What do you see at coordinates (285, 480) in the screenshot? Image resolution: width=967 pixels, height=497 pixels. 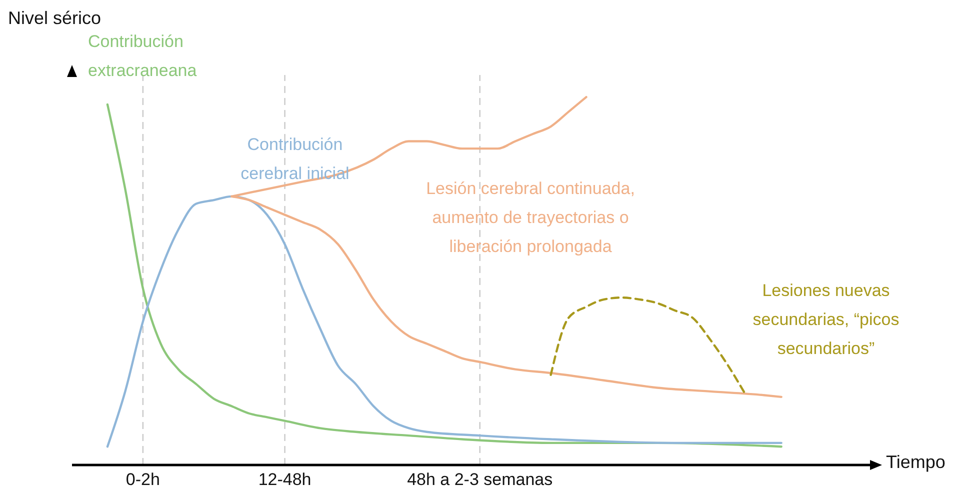 I see `x-tick-label: 12-48h` at bounding box center [285, 480].